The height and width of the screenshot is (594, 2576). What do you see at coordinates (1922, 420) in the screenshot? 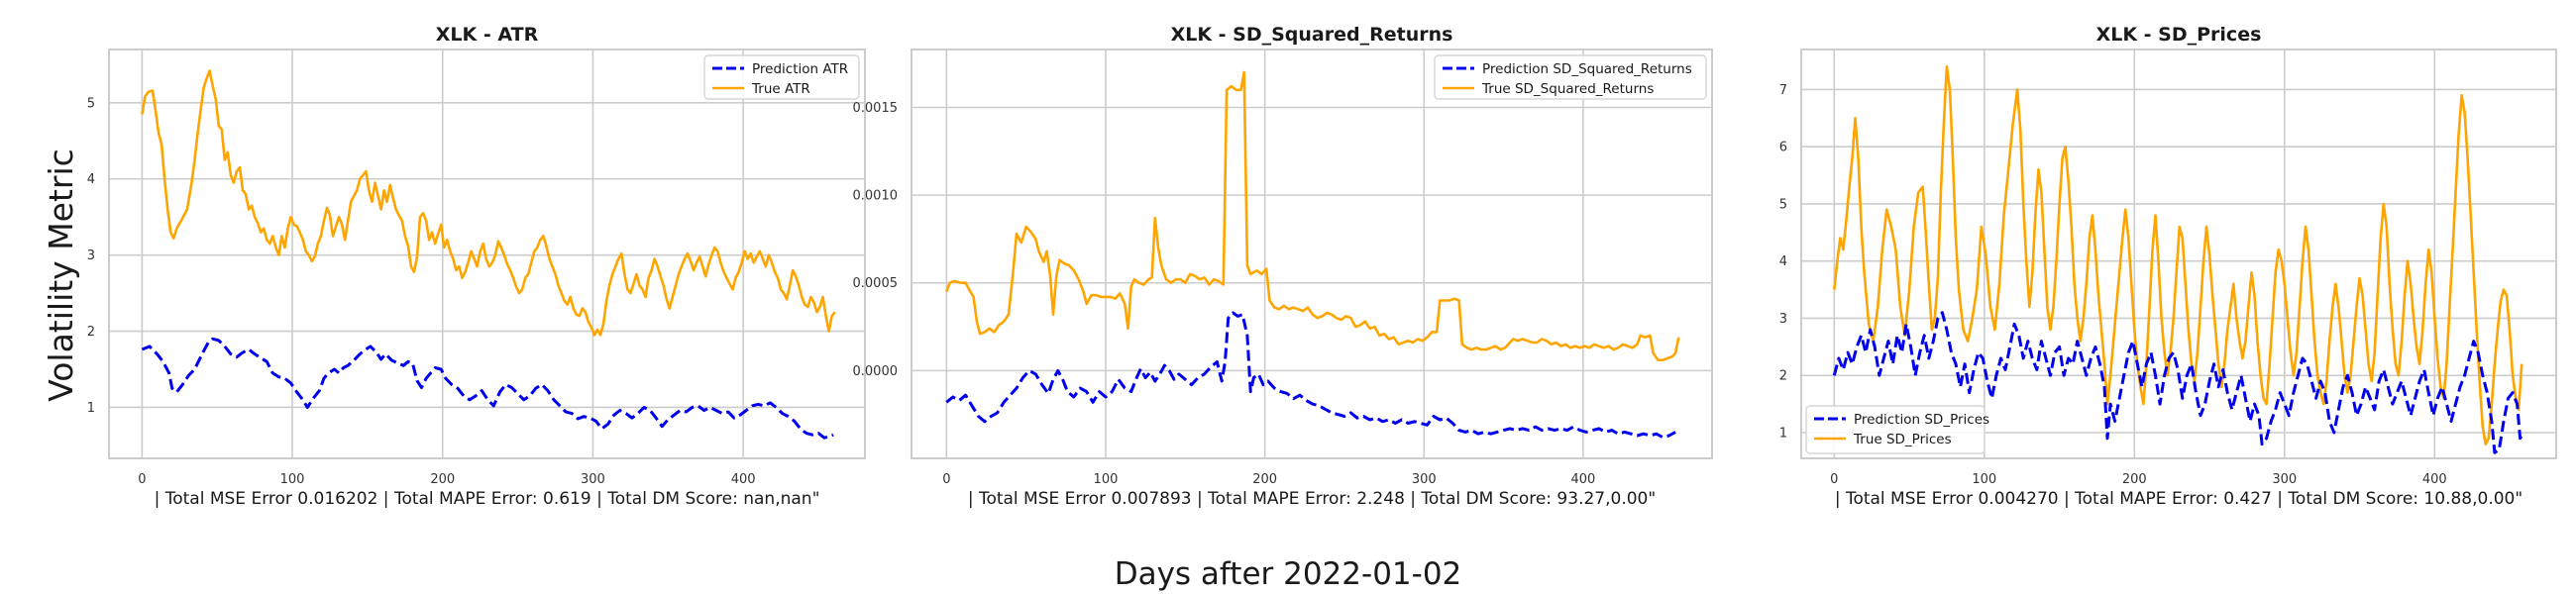
I see `legend-label-prediction-sd-prices: Prediction SD_Prices` at bounding box center [1922, 420].